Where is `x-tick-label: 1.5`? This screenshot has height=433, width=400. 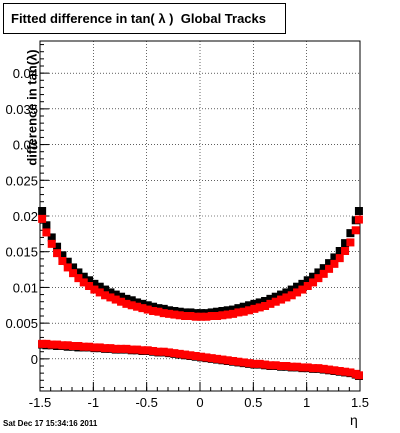
x-tick-label: 1.5 is located at coordinates (360, 402).